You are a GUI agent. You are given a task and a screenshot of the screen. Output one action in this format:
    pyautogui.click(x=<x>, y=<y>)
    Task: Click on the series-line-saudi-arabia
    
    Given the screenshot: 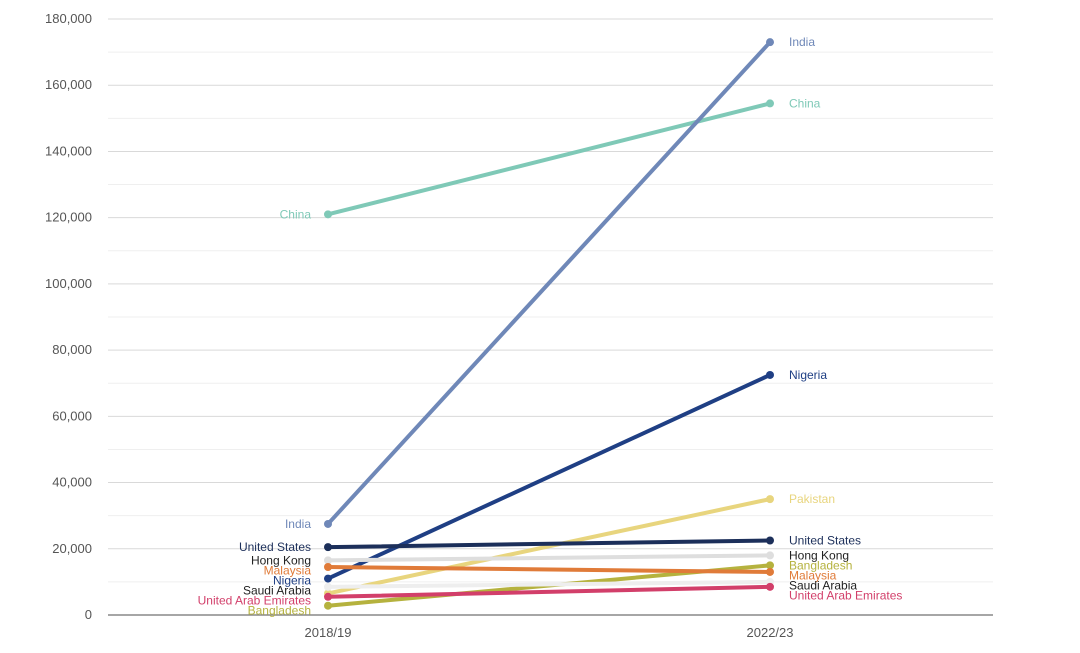 What is the action you would take?
    pyautogui.click(x=549, y=584)
    